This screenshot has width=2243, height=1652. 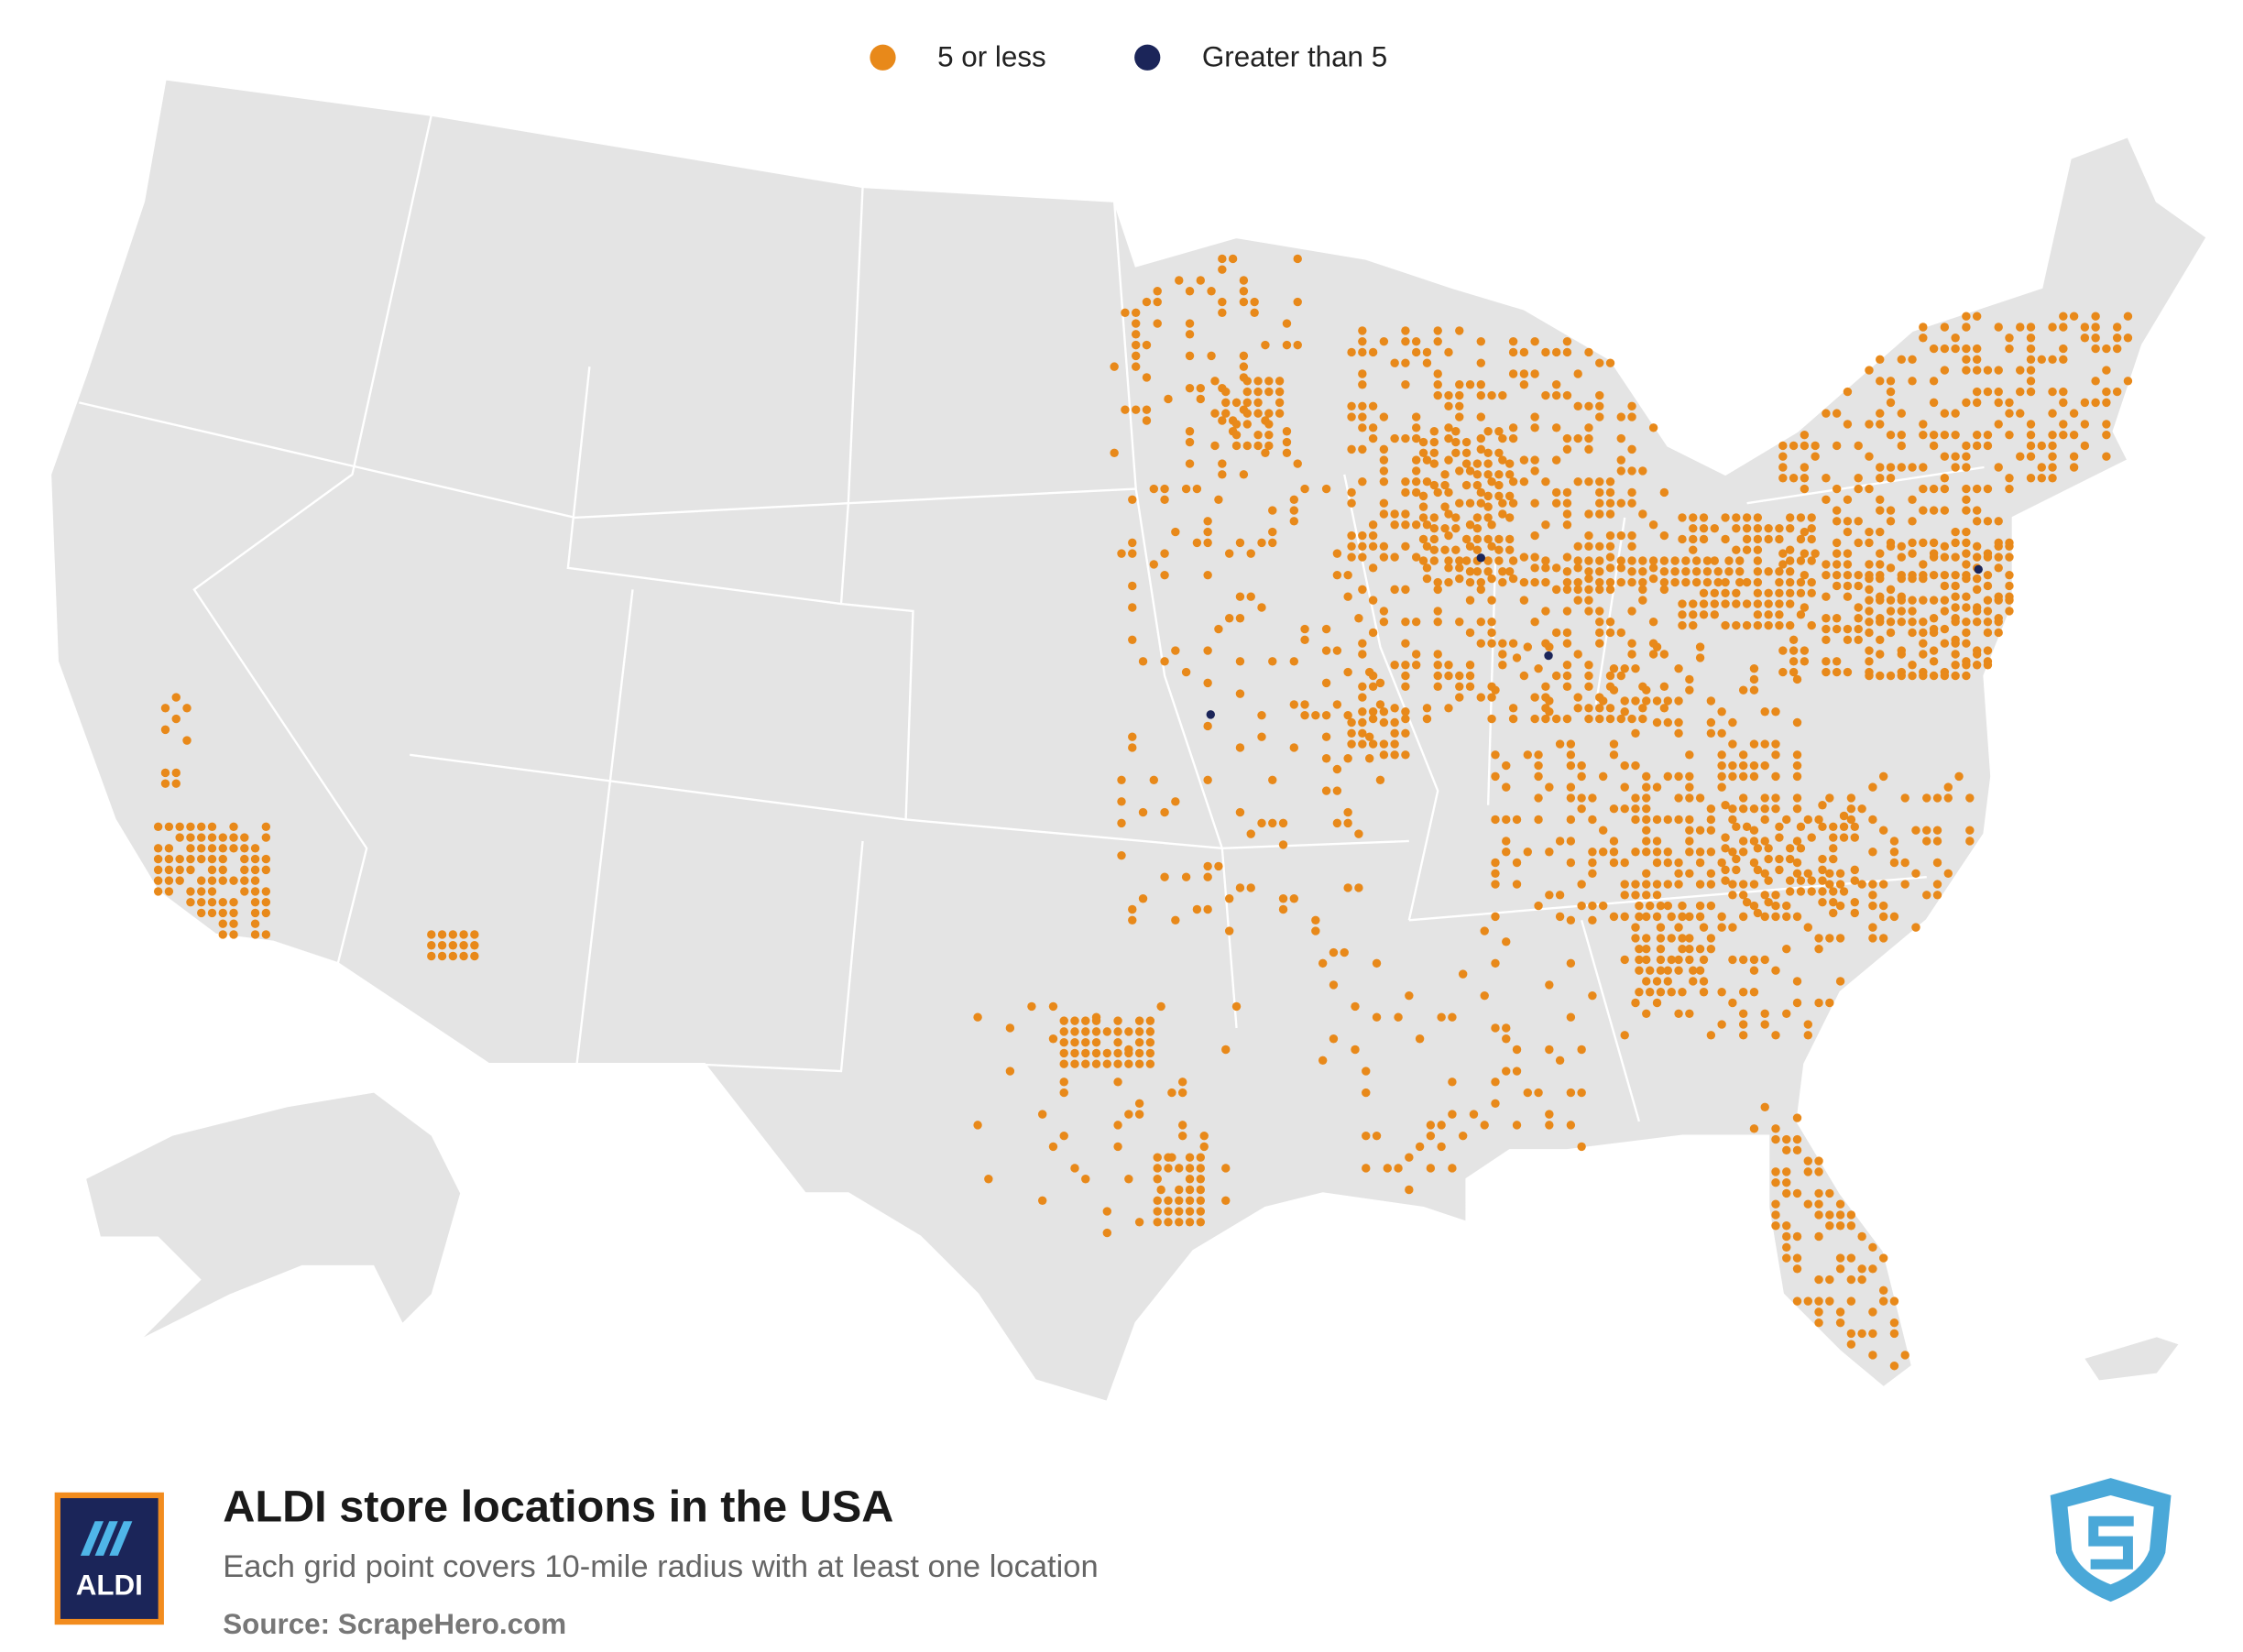 What do you see at coordinates (1147, 57) in the screenshot?
I see `legend-swatch` at bounding box center [1147, 57].